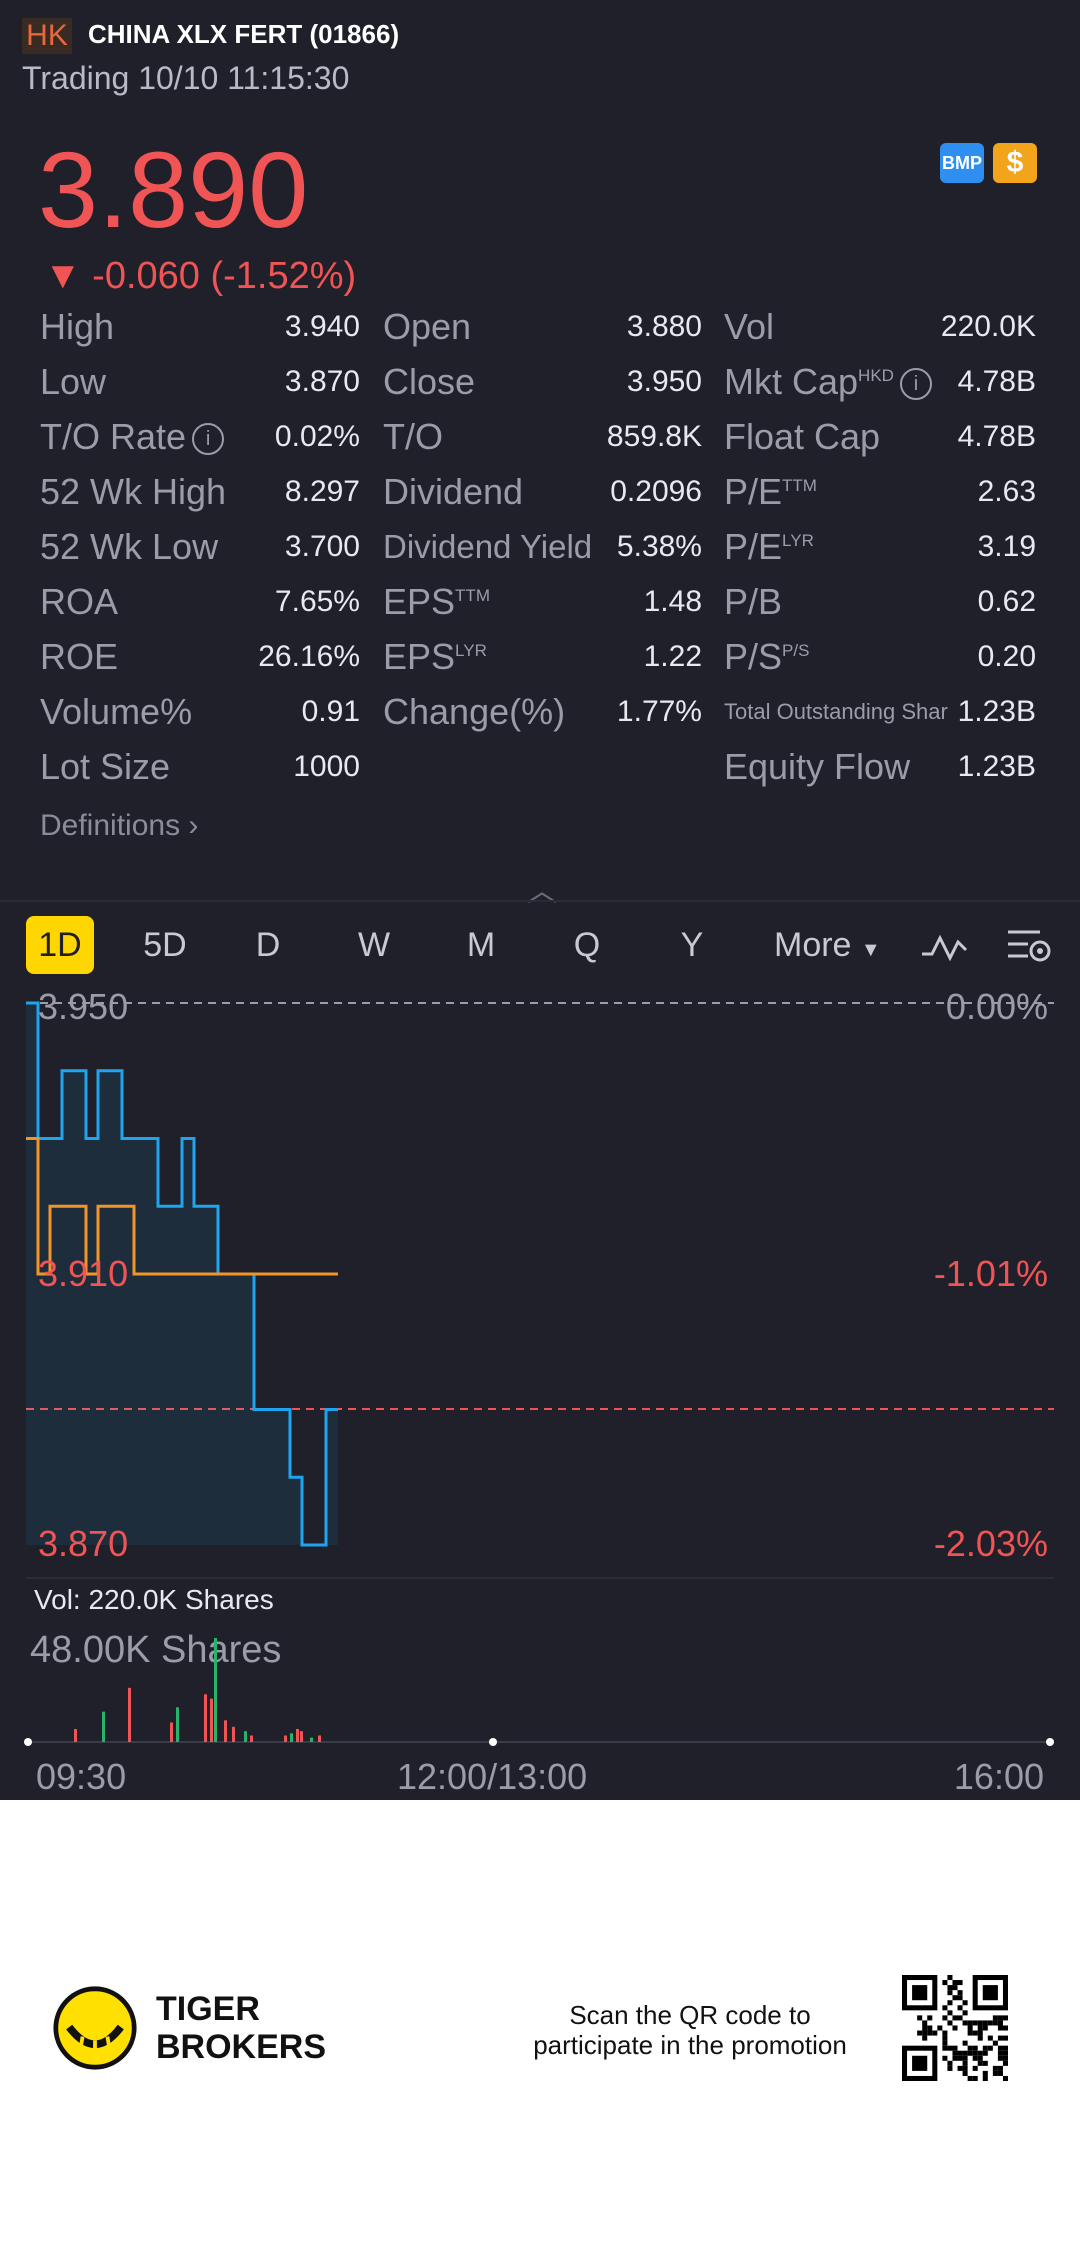 This screenshot has width=1080, height=2256. Describe the element at coordinates (317, 601) in the screenshot. I see `stat-value: 7.65%` at that location.